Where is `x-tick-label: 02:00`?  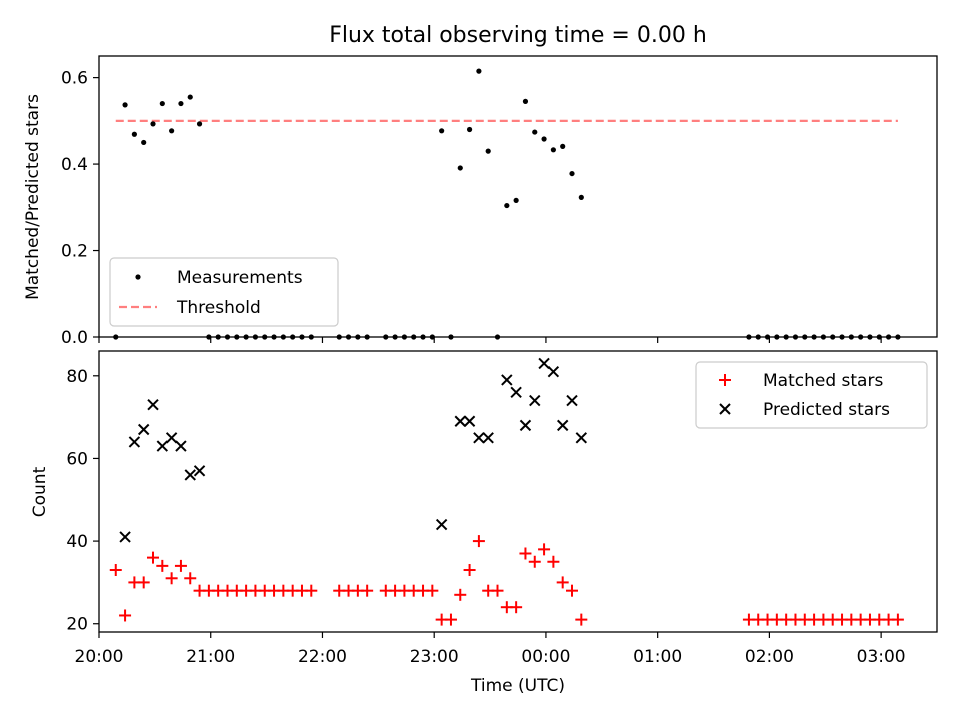
x-tick-label: 02:00 is located at coordinates (769, 657).